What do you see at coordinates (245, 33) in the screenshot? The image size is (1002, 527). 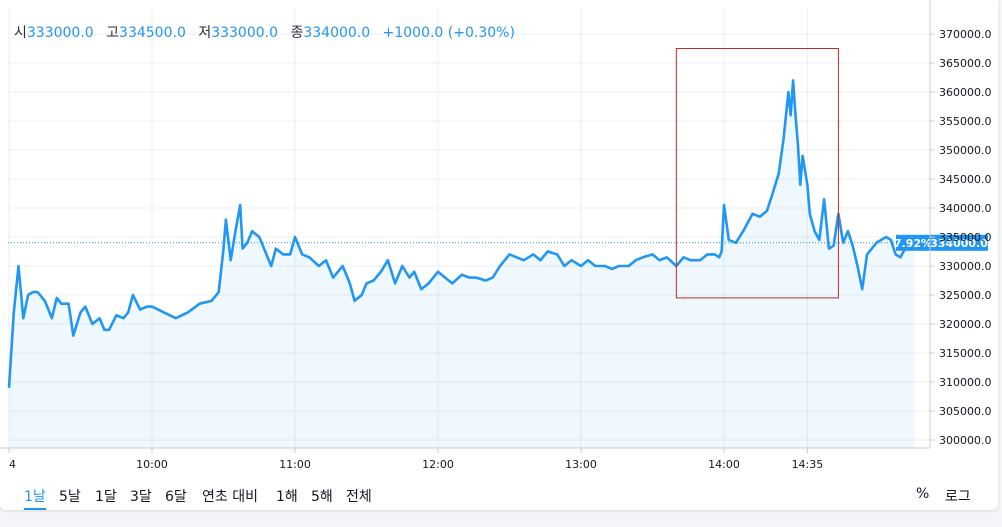 I see `low-value: 333000.0` at bounding box center [245, 33].